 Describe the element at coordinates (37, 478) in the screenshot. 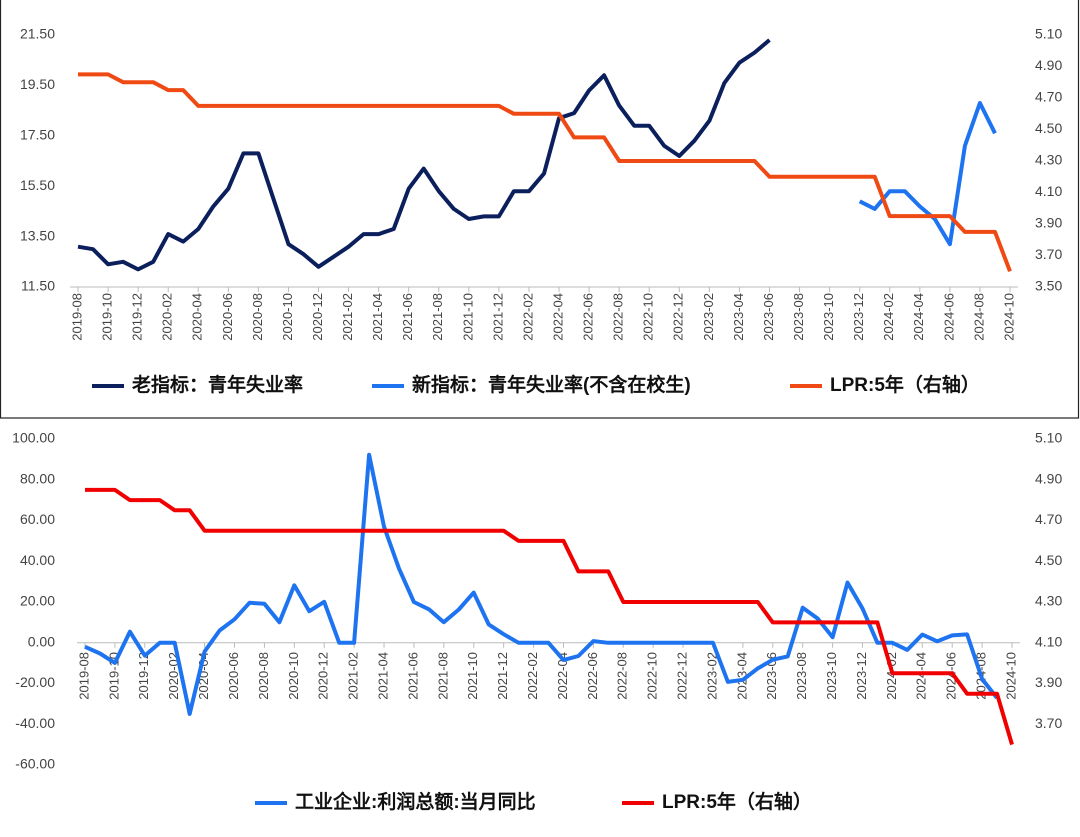

I see `y-tick-label: 80.00` at that location.